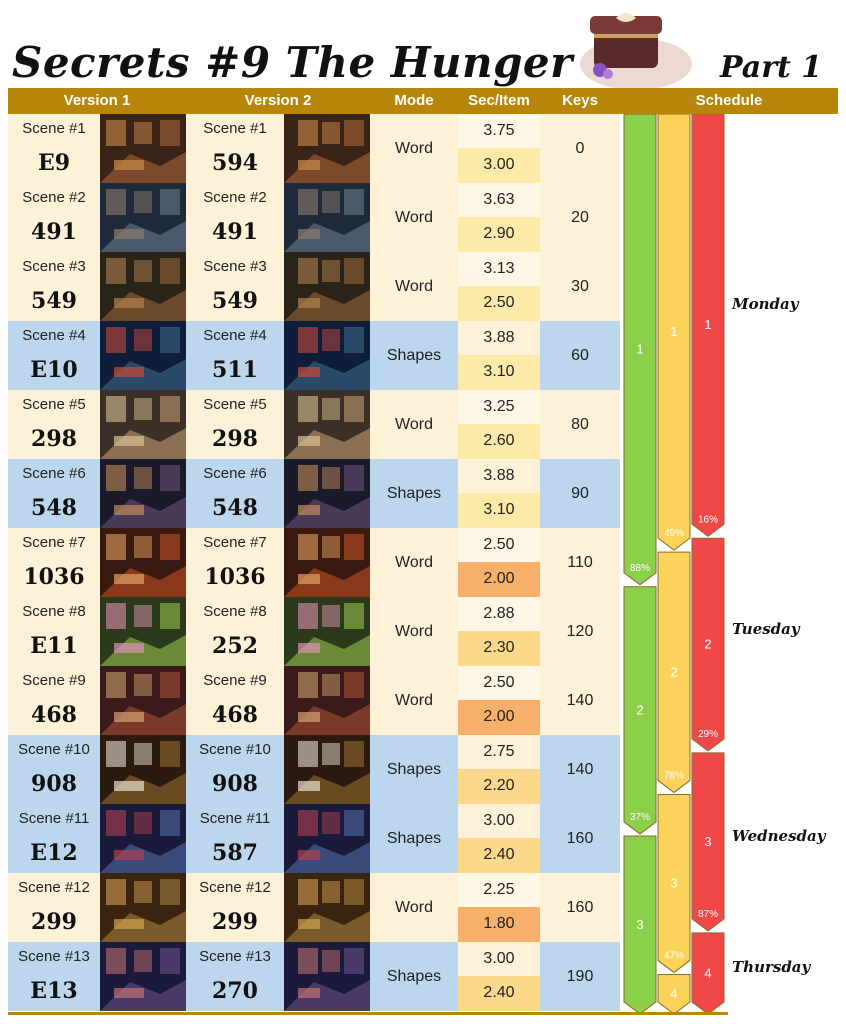 The image size is (846, 1024). I want to click on sec-item-bottom: 2.00, so click(499, 717).